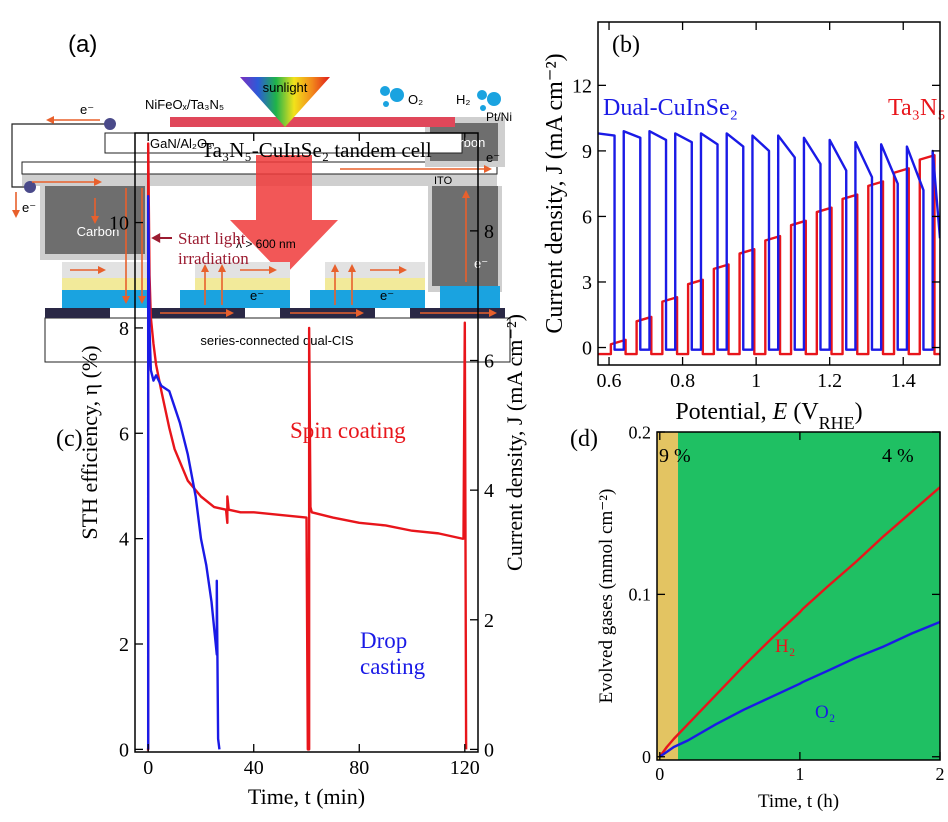 This screenshot has width=948, height=822. I want to click on region-label: 9 %, so click(675, 456).